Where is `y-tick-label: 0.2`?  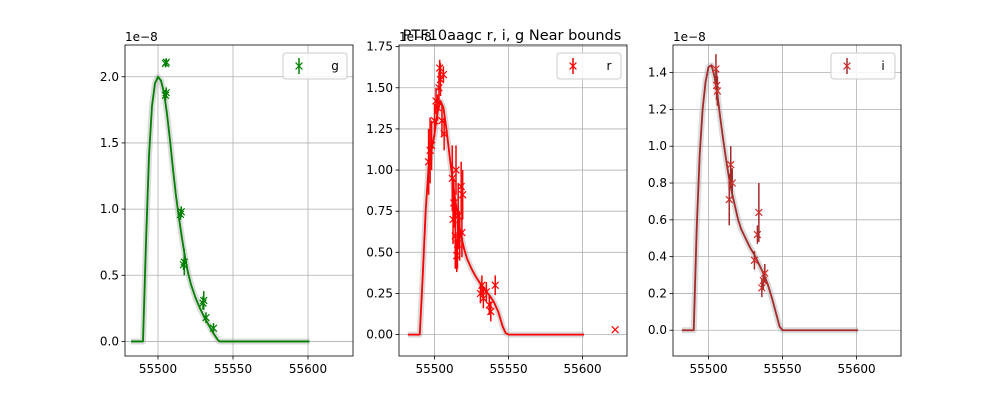
y-tick-label: 0.2 is located at coordinates (657, 293).